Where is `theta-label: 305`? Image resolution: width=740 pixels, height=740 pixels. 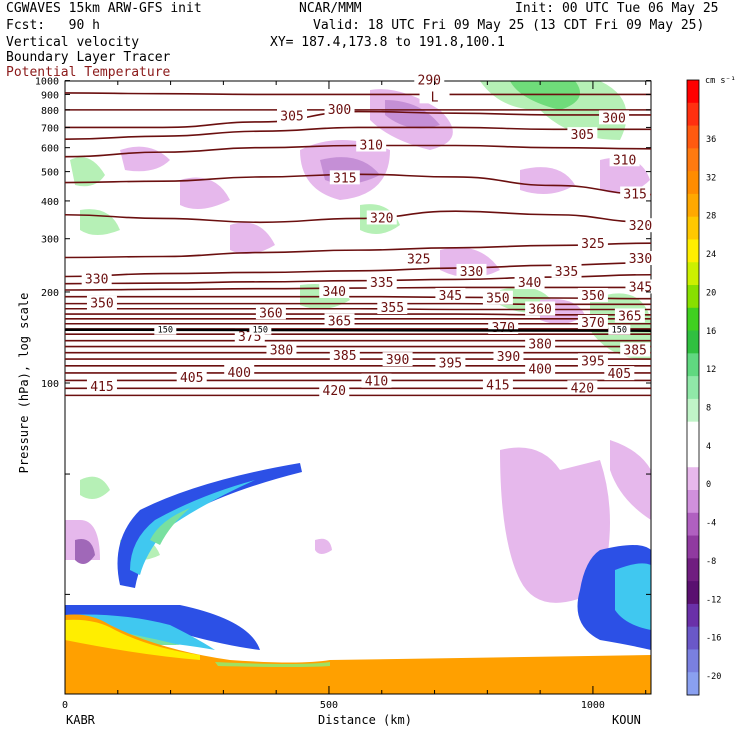
theta-label: 305 is located at coordinates (291, 117).